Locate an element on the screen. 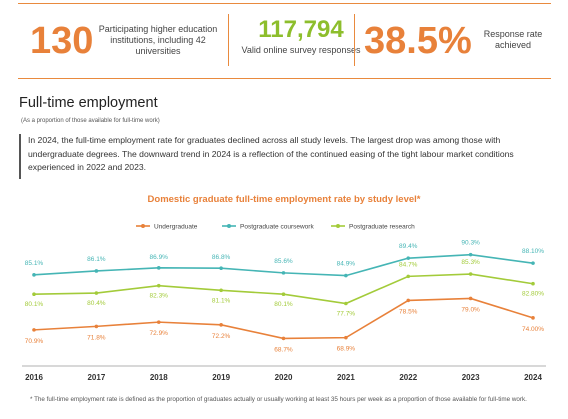 The image size is (568, 419). data-label: 77.7% is located at coordinates (346, 314).